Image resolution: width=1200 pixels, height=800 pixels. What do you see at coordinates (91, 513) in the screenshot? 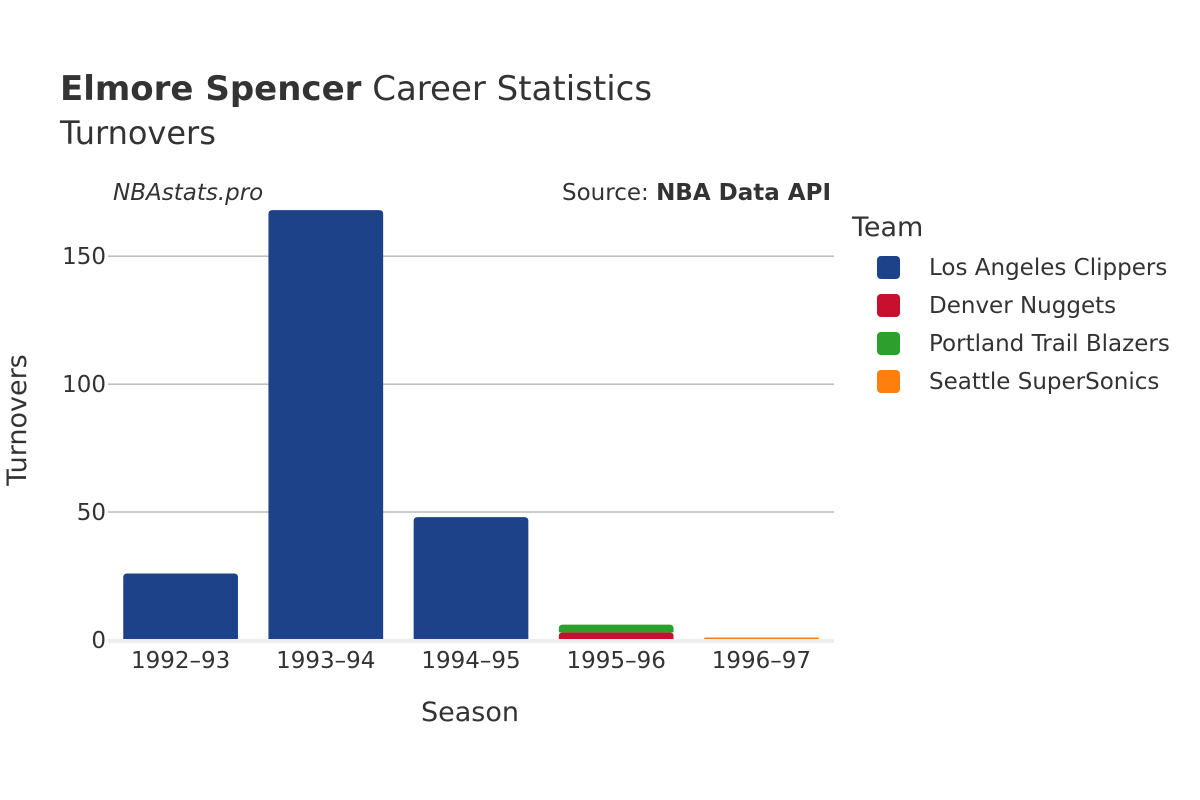
I see `y-tick-label: 50` at bounding box center [91, 513].